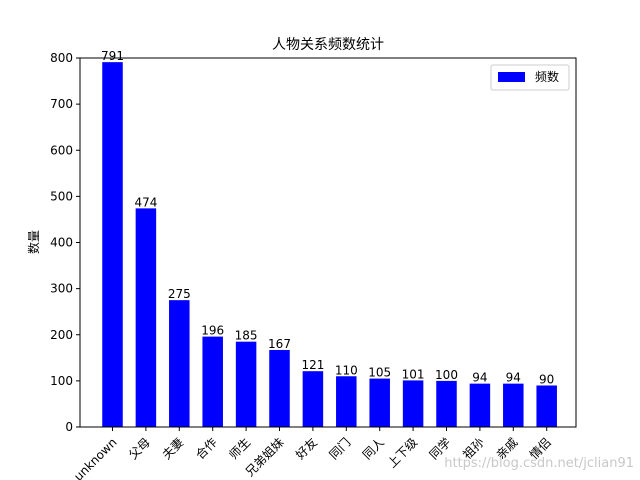 The height and width of the screenshot is (480, 640). Describe the element at coordinates (513, 378) in the screenshot. I see `data-label-12: 94` at that location.